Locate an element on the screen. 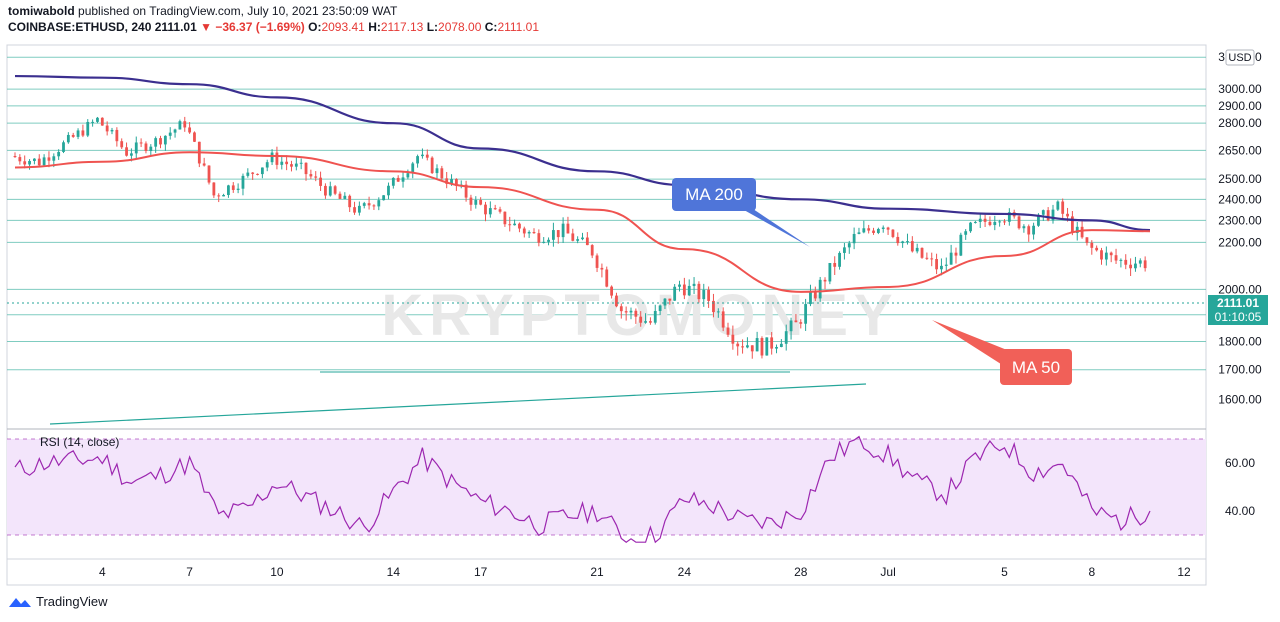 This screenshot has width=1280, height=622. ma50-annotation: MA 50 is located at coordinates (1002, 352).